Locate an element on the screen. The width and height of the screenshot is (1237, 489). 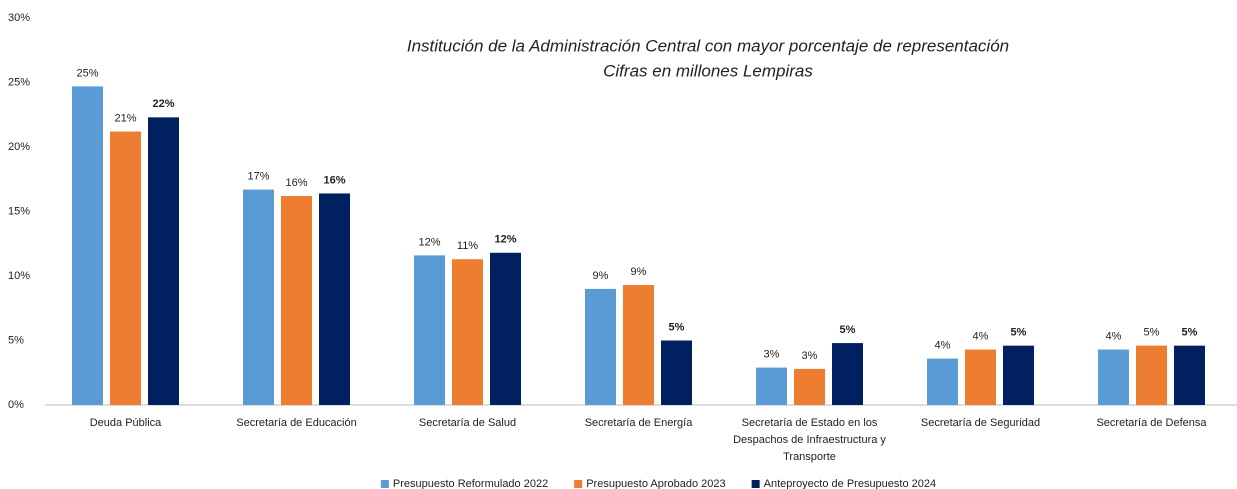
x-tick-label: Secretaría de Defensa is located at coordinates (1151, 423).